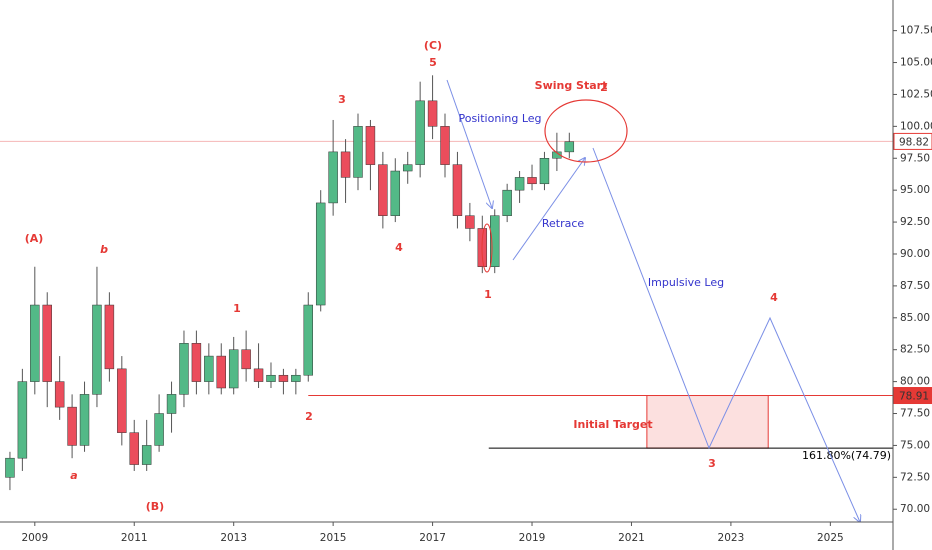  I want to click on x-tick-label: 2013, so click(233, 538).